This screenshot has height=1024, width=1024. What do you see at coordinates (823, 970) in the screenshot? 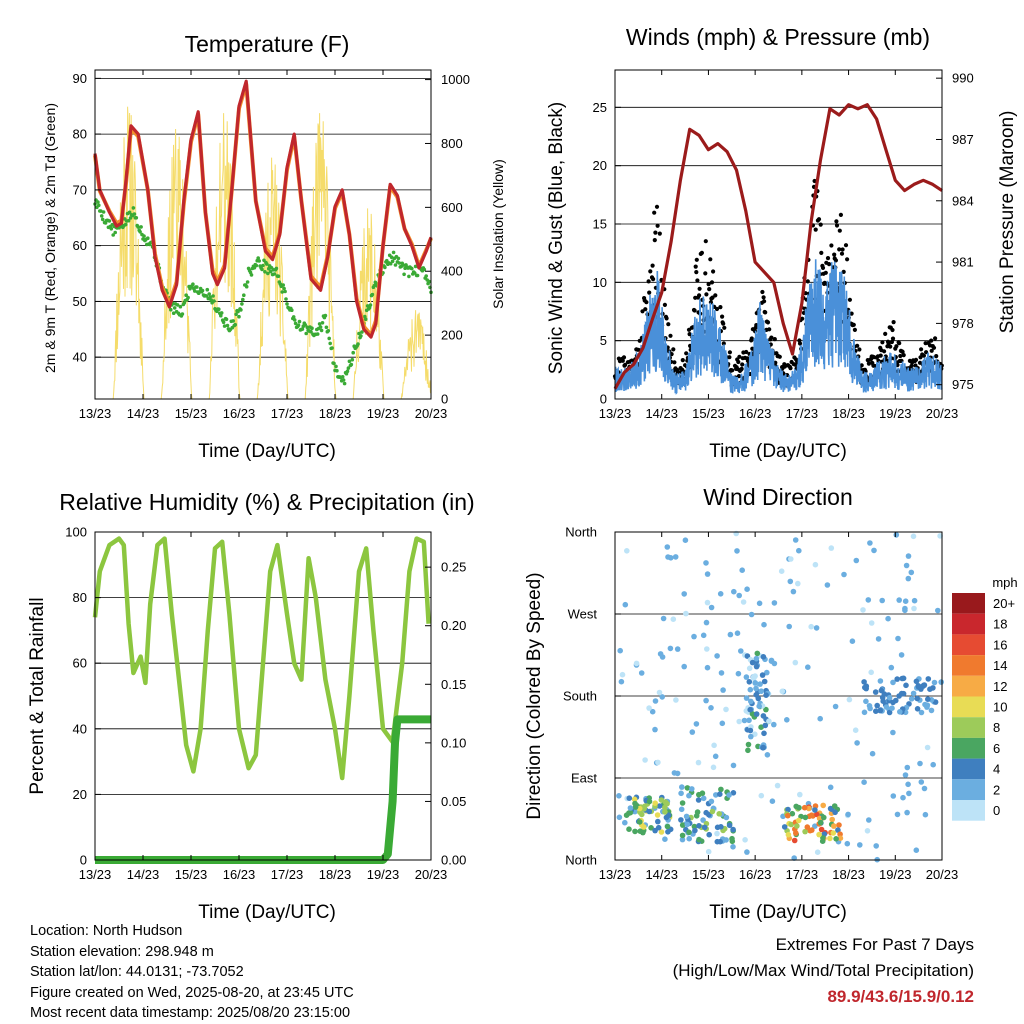
I see `extremes-subtitle: (High/Low/Max Wind/Total Precipitation)` at bounding box center [823, 970].